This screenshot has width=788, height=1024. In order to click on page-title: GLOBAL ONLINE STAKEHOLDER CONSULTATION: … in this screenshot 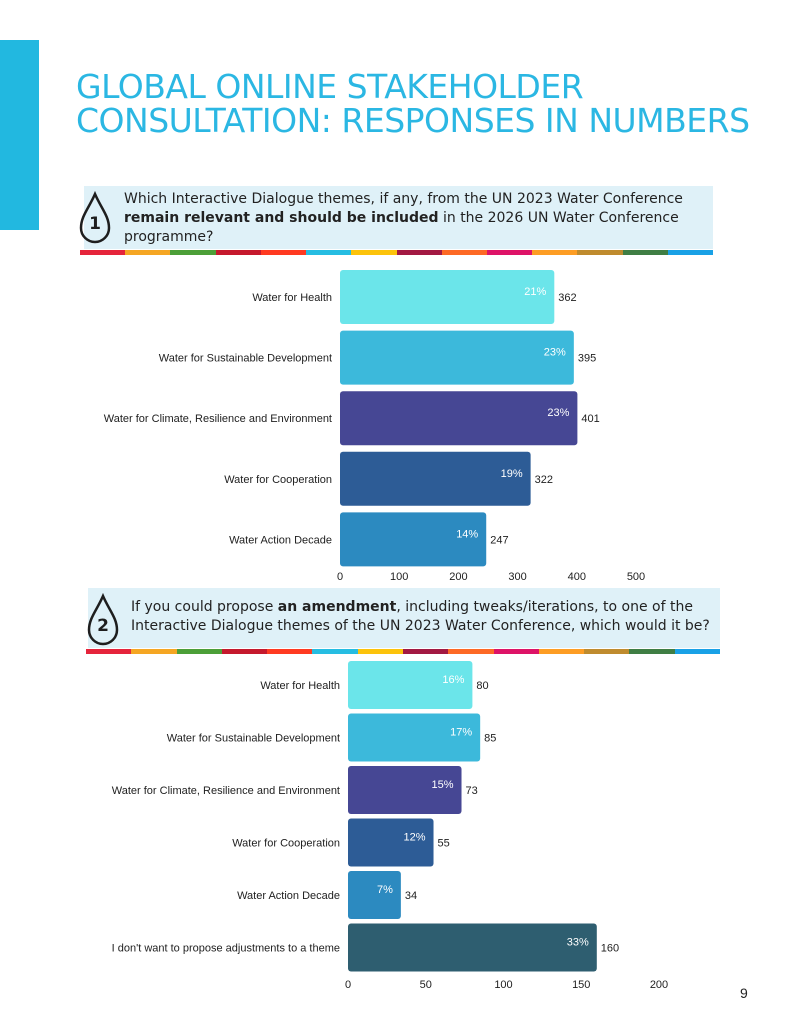, I will do `click(413, 103)`.